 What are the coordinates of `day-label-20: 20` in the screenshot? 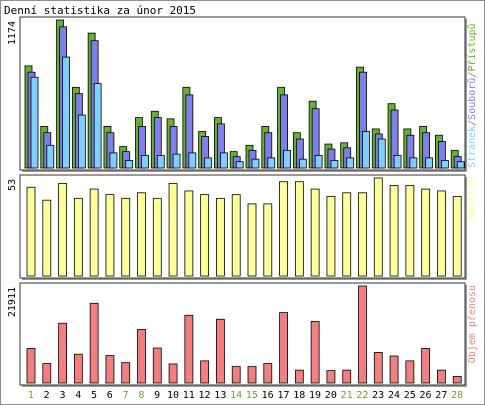 It's located at (331, 395).